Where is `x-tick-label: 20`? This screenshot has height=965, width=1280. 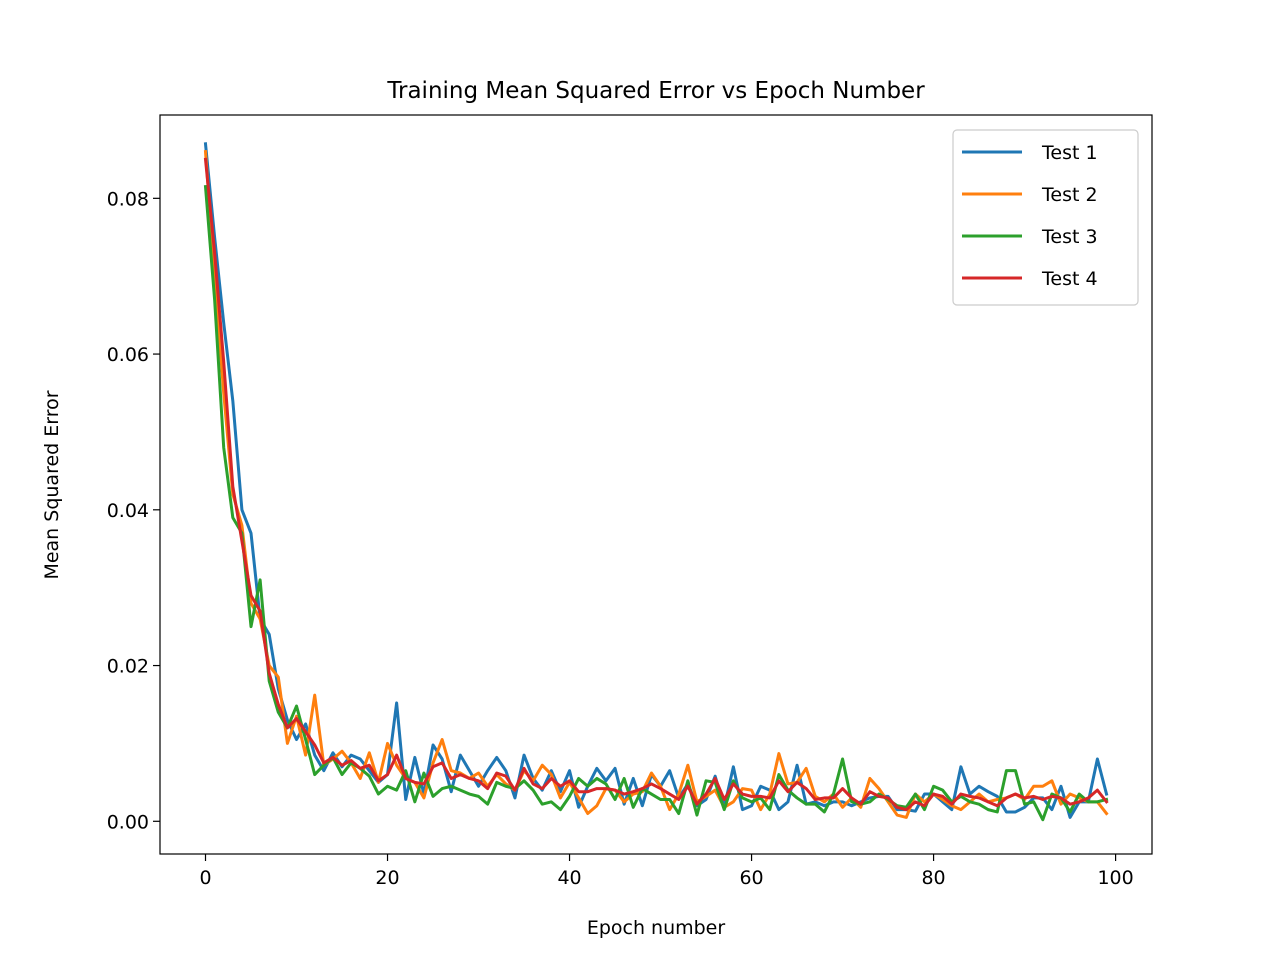 x-tick-label: 20 is located at coordinates (387, 878).